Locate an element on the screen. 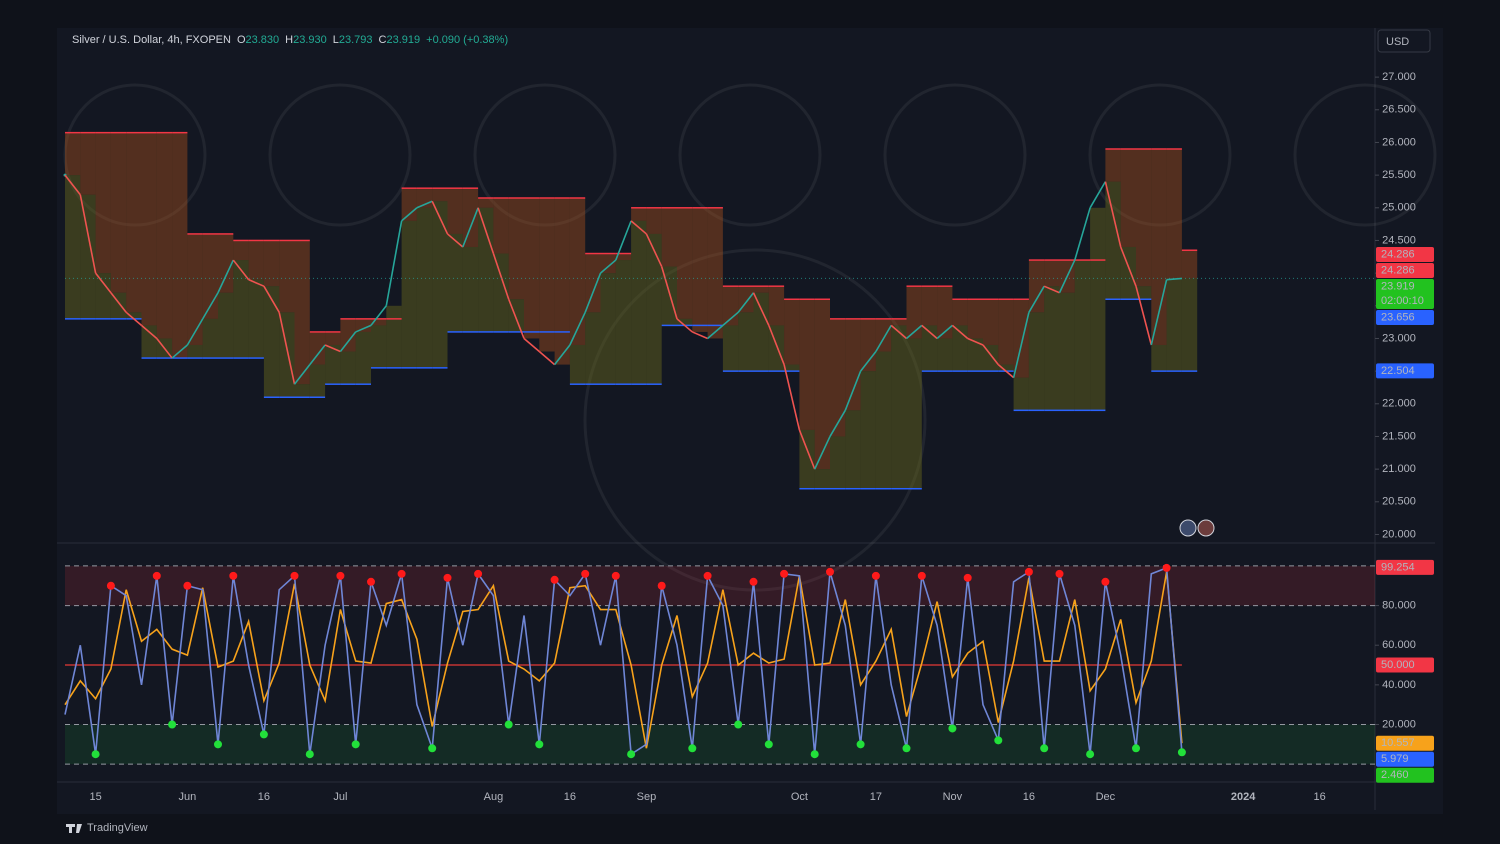  price-marker-label: 50.000 is located at coordinates (1398, 665).